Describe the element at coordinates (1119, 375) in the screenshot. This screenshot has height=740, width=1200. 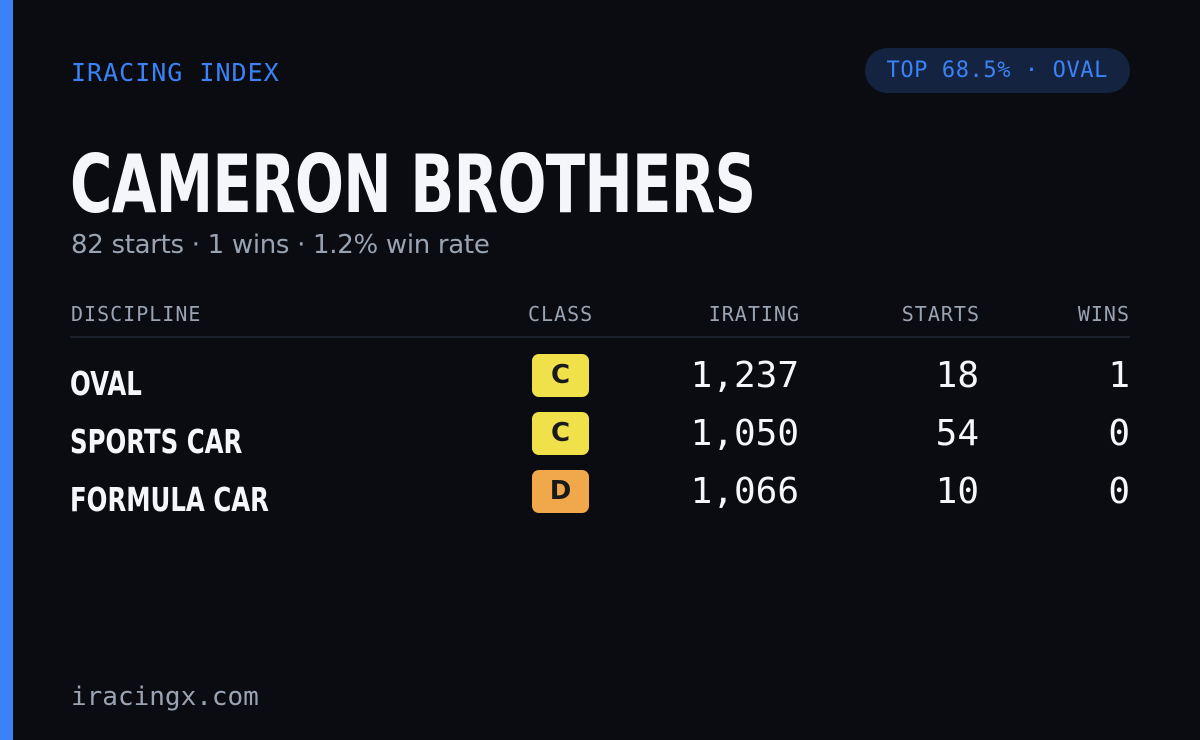
I see `wins-value: 1` at that location.